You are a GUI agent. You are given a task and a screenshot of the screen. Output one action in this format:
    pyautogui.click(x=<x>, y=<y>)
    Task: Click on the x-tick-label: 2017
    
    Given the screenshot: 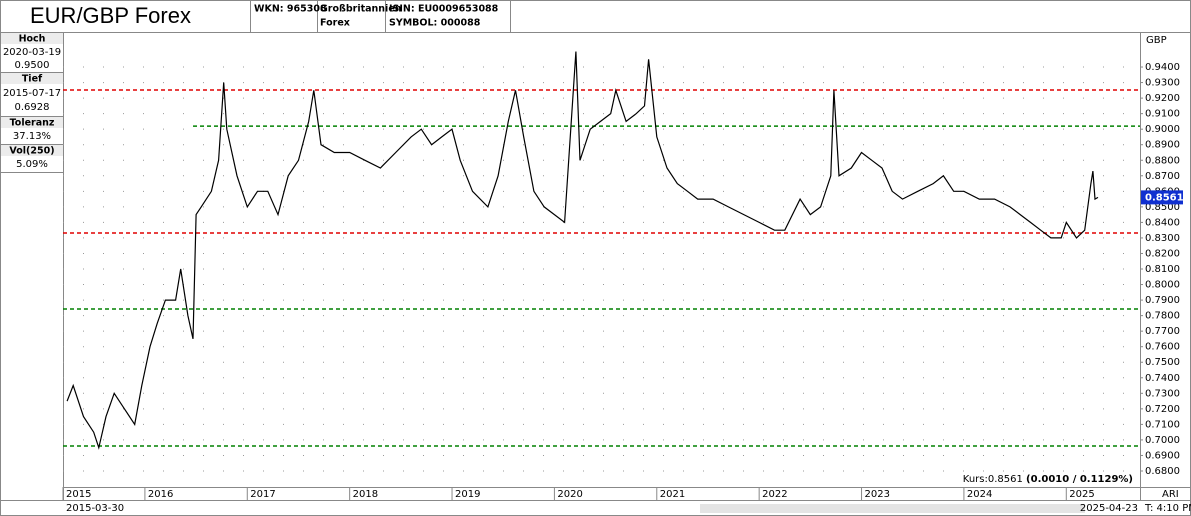 What is the action you would take?
    pyautogui.click(x=262, y=494)
    